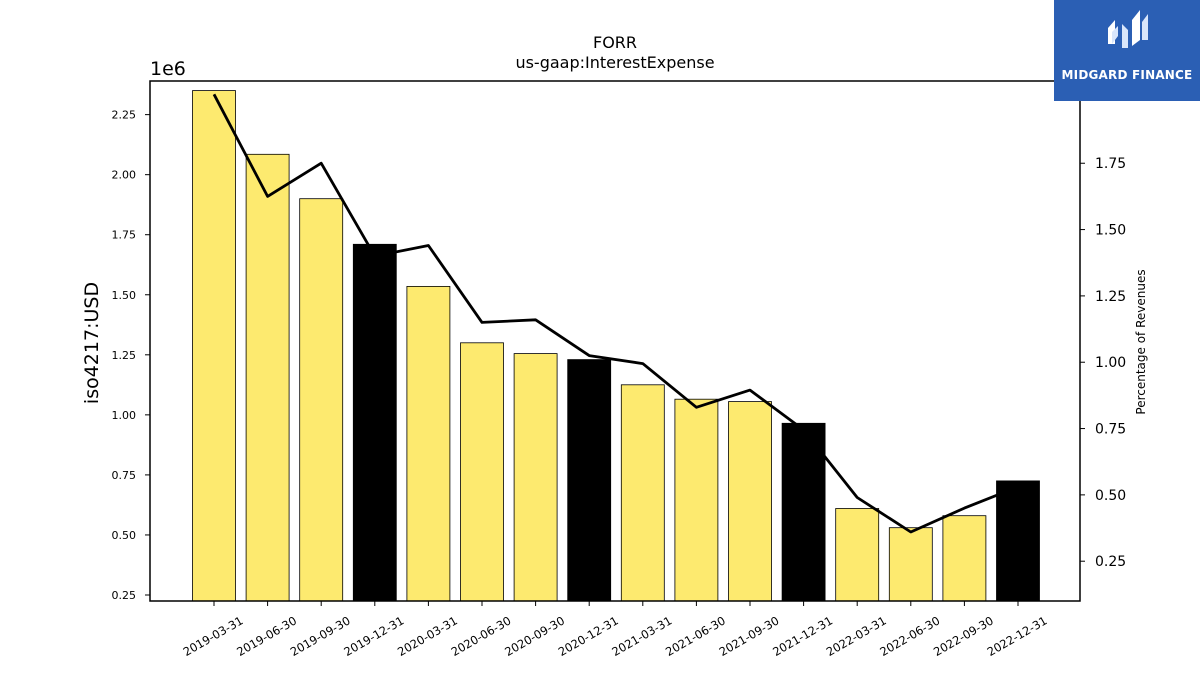 Image resolution: width=1200 pixels, height=675 pixels. I want to click on x-tick-label: 2022-09-30, so click(963, 636).